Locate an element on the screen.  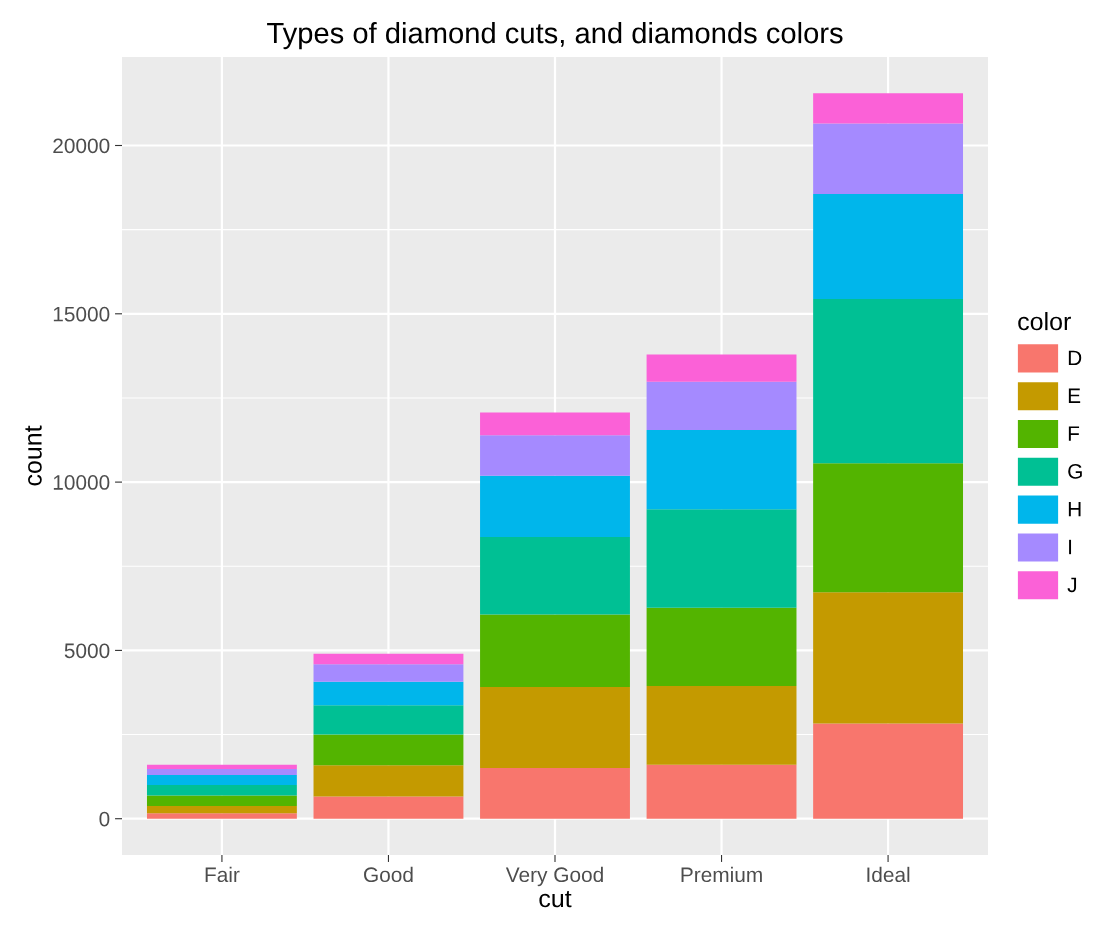
legend-label: G is located at coordinates (1075, 471).